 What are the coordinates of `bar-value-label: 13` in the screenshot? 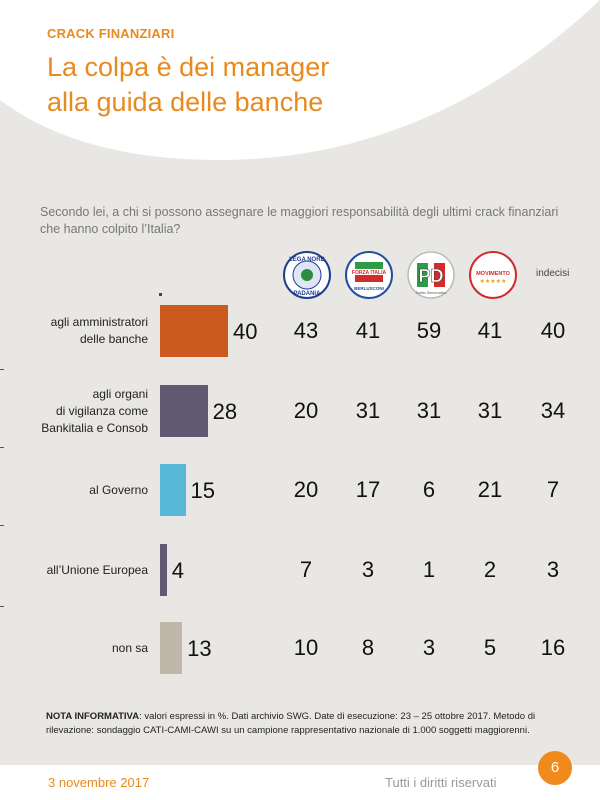 It's located at (199, 648).